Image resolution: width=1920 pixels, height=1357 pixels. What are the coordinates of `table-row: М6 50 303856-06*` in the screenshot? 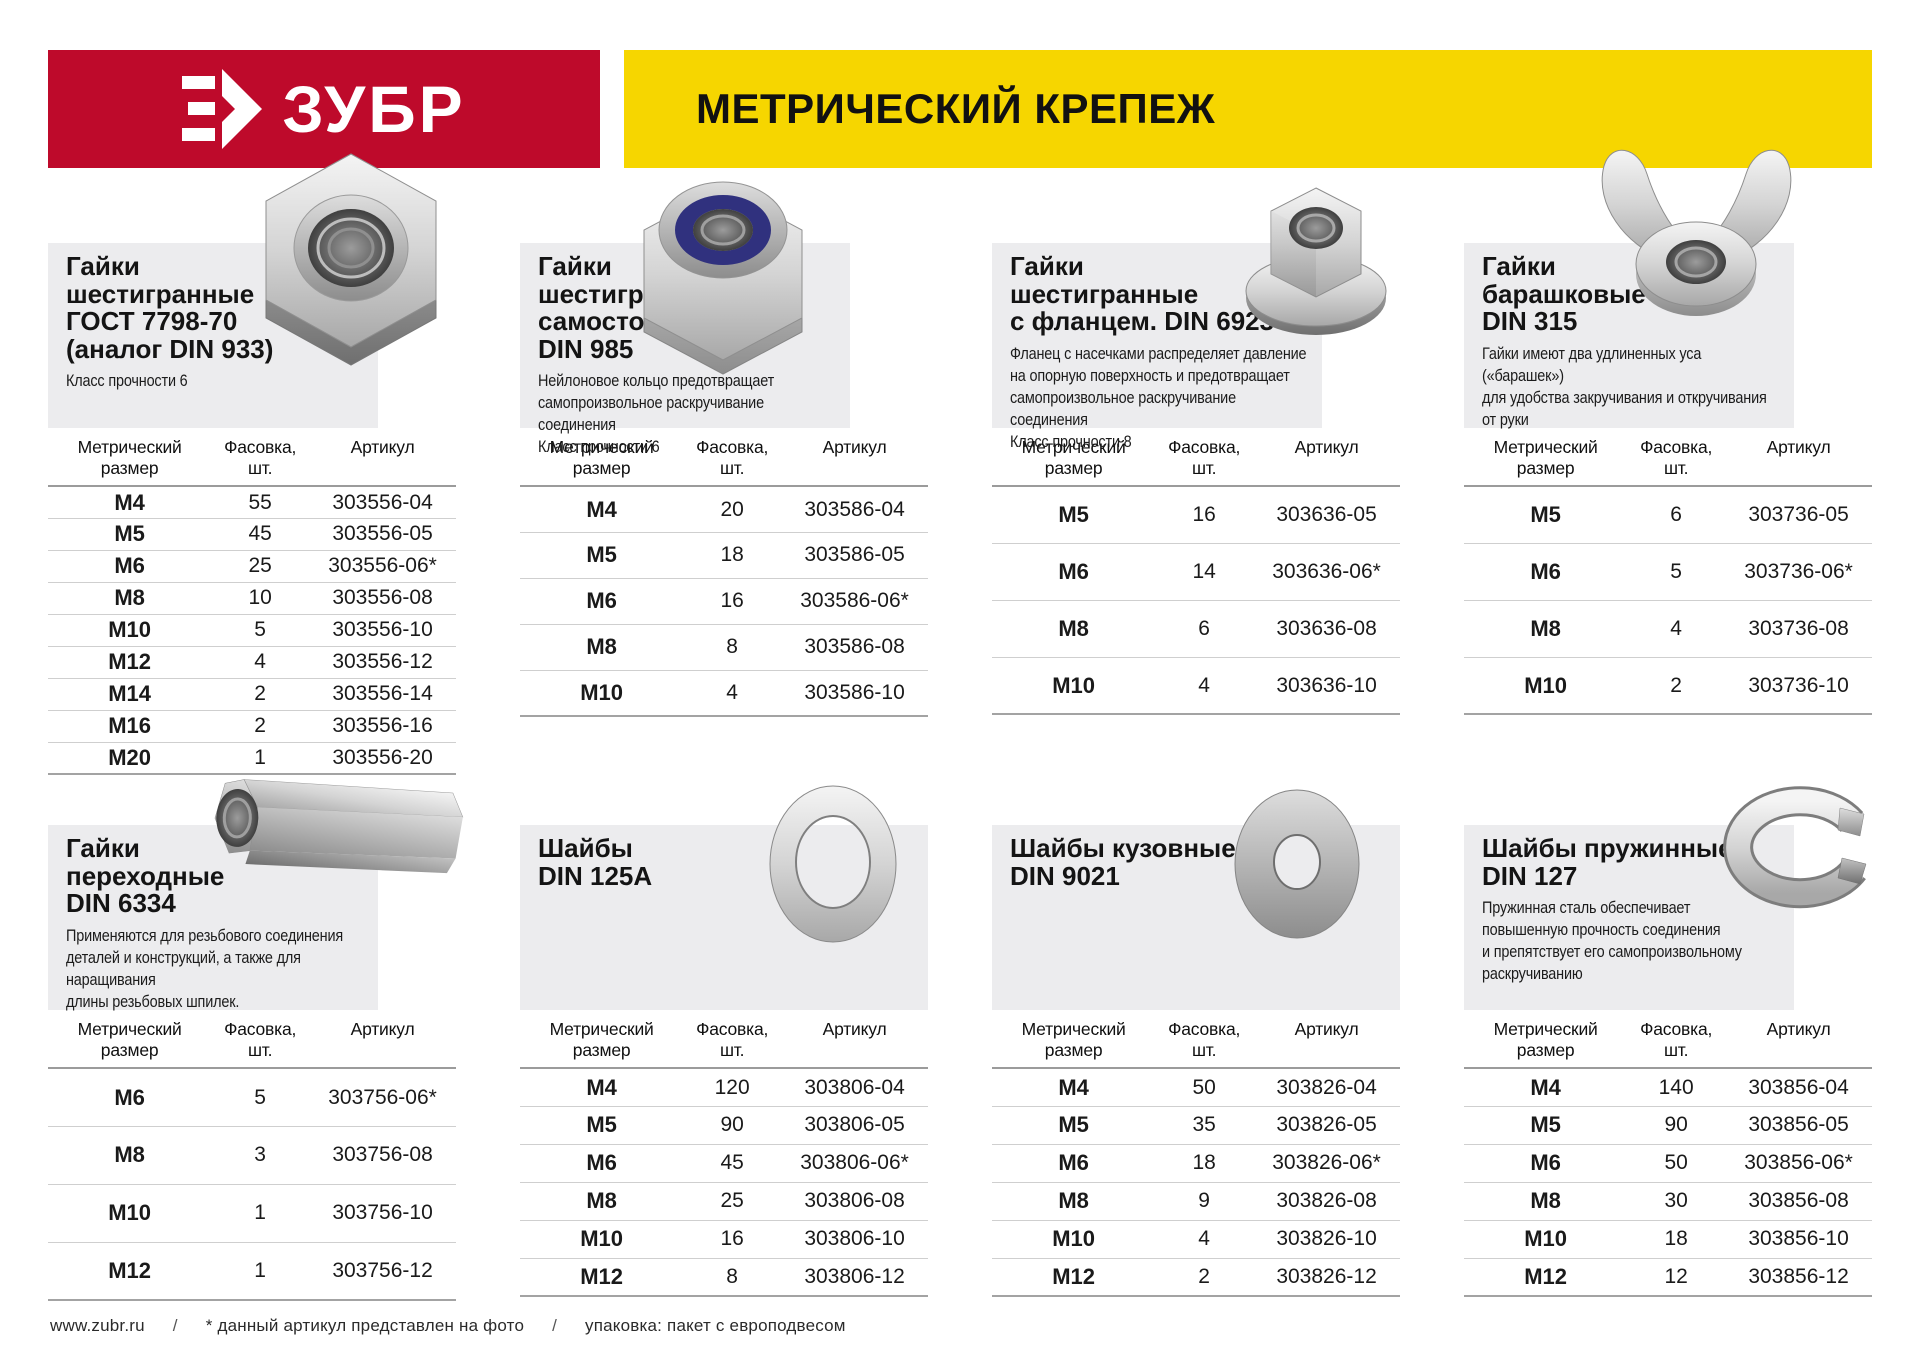 It's located at (1668, 1163).